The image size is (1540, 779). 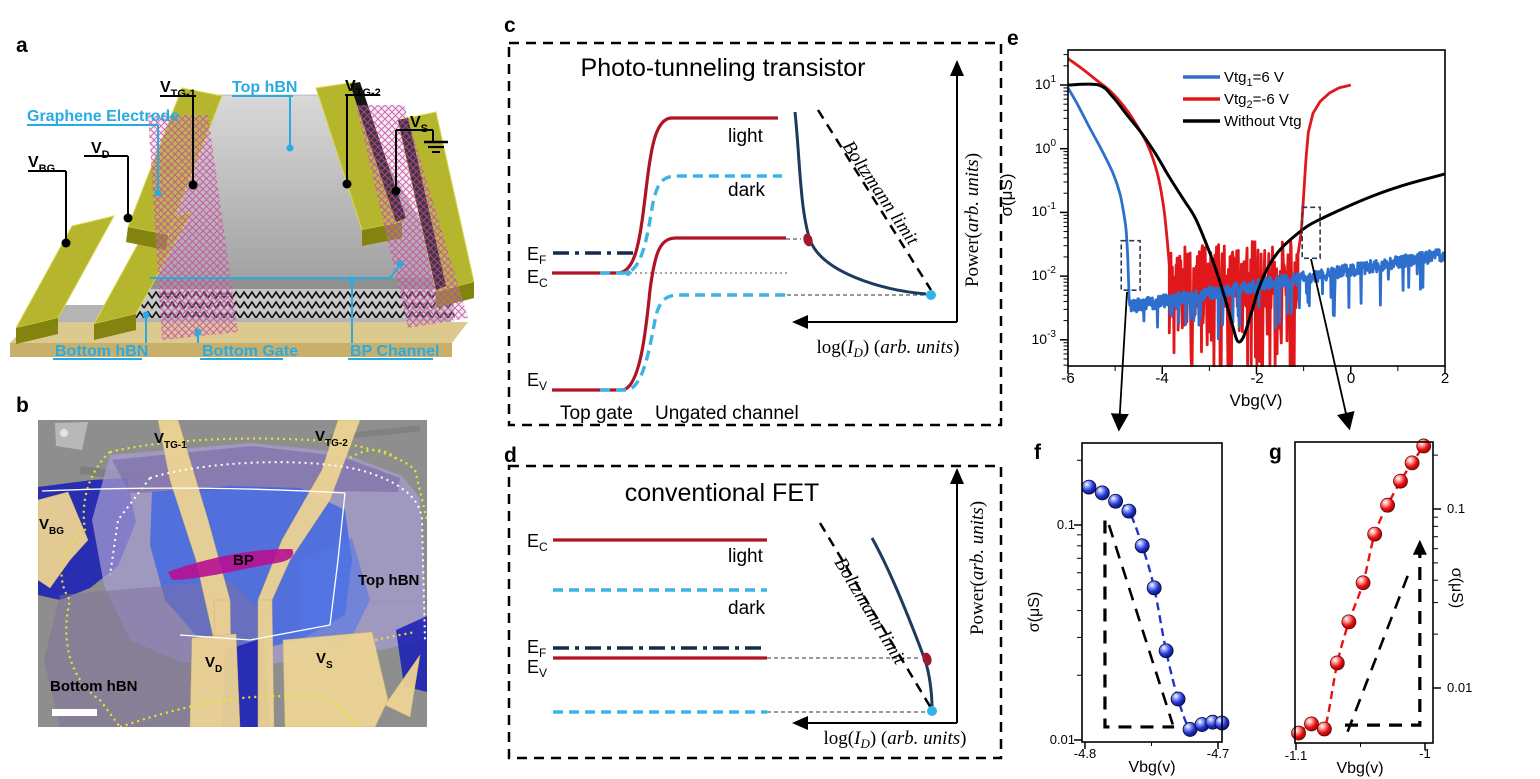 I want to click on b-vd-label: VD, so click(x=213, y=664).